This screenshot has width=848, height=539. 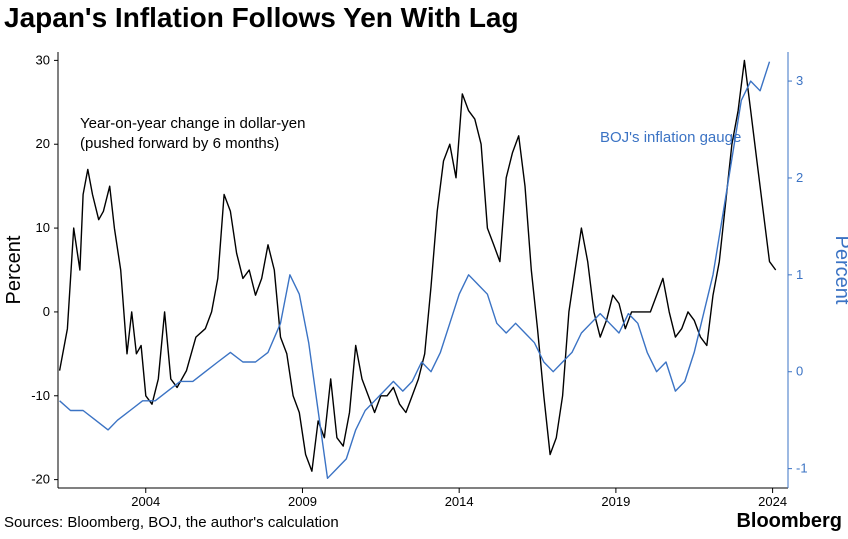 I want to click on y-right-tick-label: 3, so click(x=799, y=80).